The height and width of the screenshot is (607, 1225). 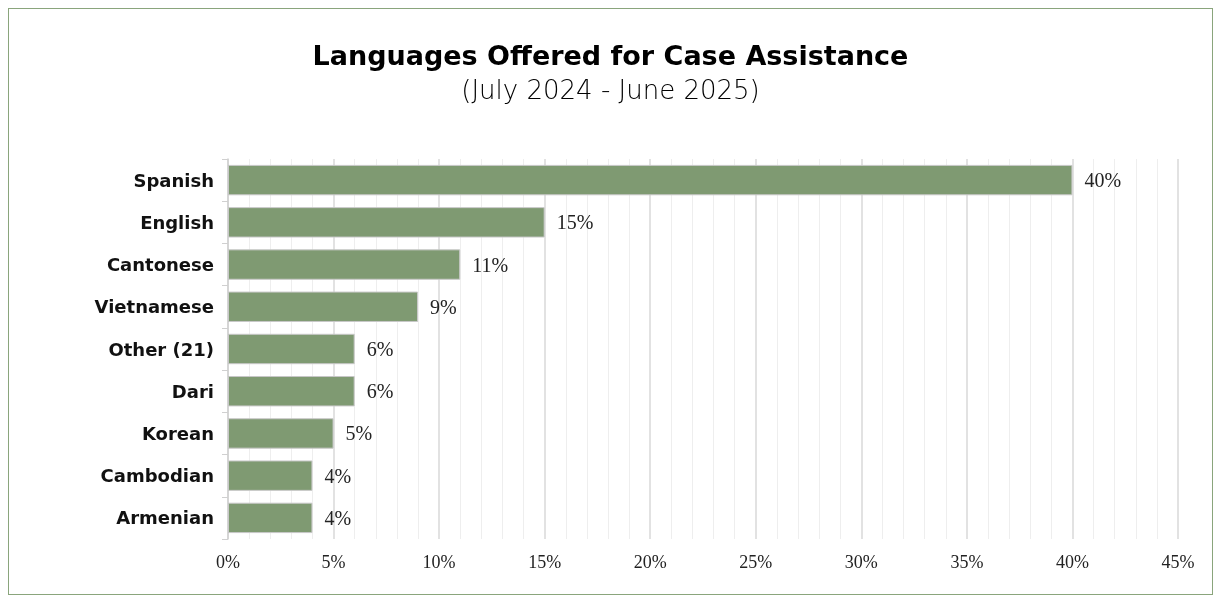 I want to click on x-tick-label: 25%, so click(x=756, y=562).